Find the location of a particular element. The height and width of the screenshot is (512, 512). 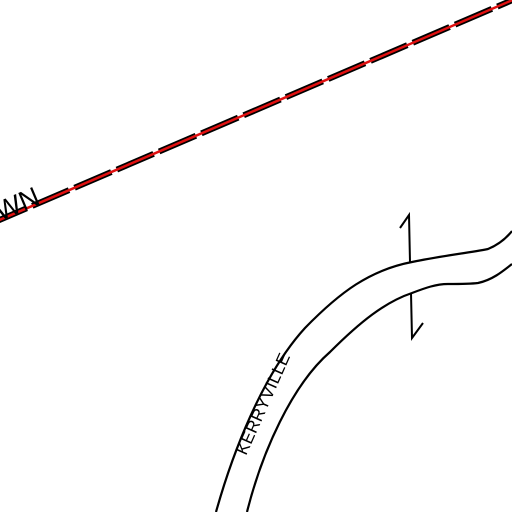

culvert-symbol is located at coordinates (411, 276).